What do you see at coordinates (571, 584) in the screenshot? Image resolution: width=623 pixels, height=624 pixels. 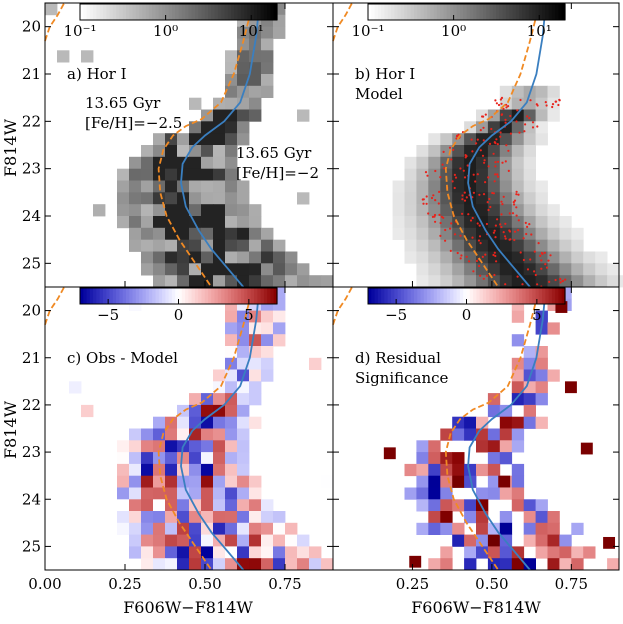 I see `x-tick-label: 0.75` at bounding box center [571, 584].